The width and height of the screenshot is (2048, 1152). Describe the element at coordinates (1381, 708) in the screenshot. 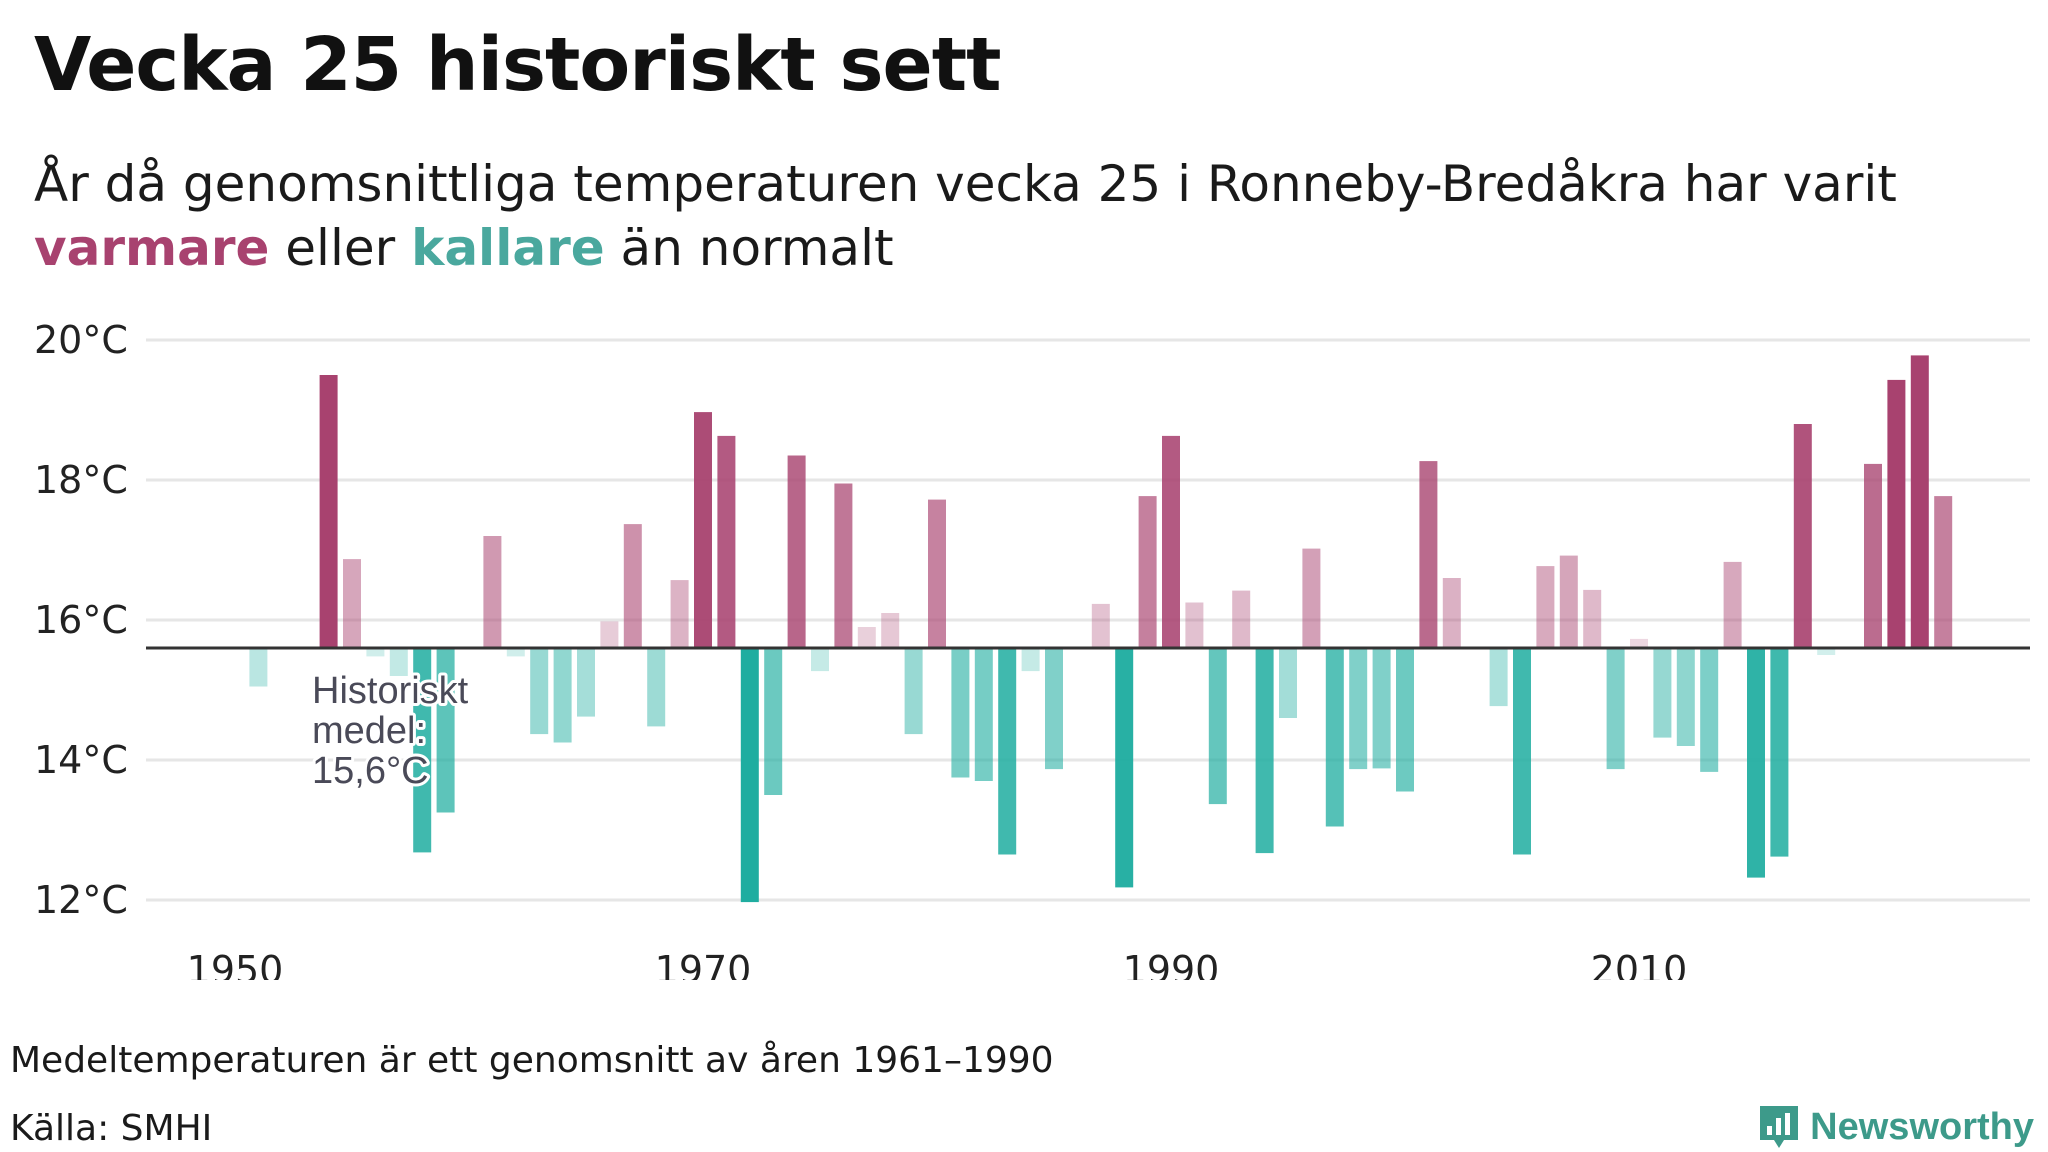

I see `bar-1999` at that location.